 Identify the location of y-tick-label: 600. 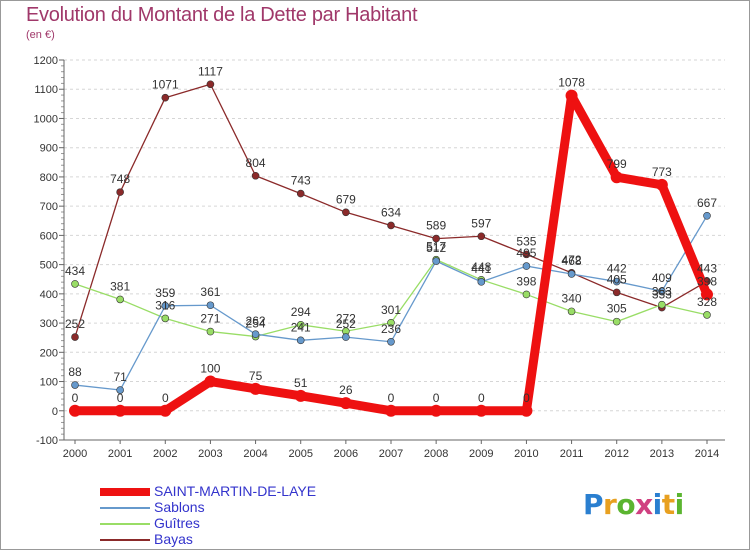
(49, 236).